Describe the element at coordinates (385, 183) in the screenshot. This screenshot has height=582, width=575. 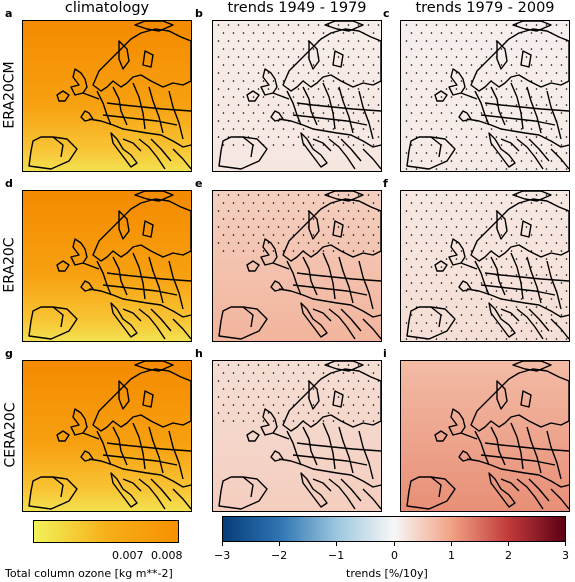
I see `panel-letter-f: f` at that location.